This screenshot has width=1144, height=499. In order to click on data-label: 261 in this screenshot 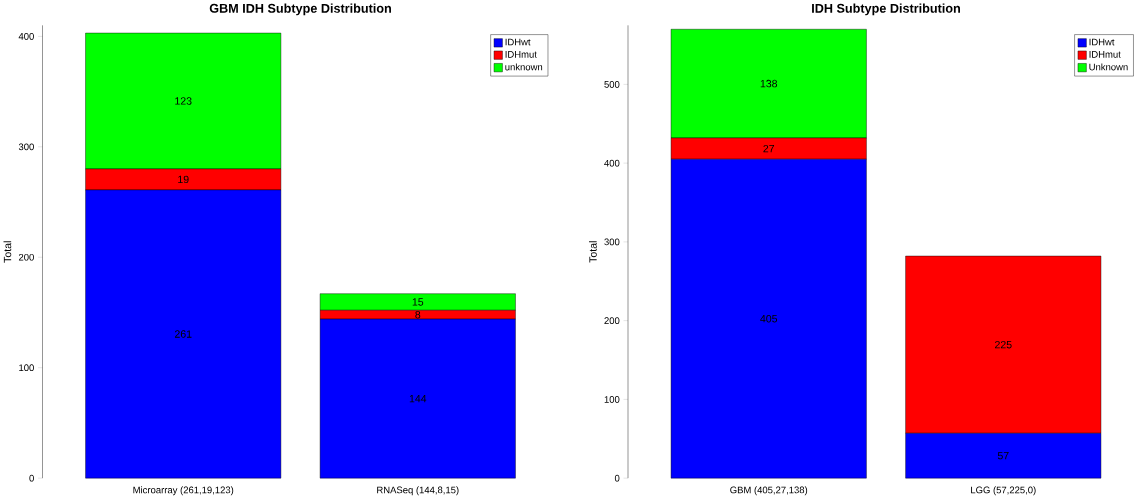, I will do `click(183, 334)`.